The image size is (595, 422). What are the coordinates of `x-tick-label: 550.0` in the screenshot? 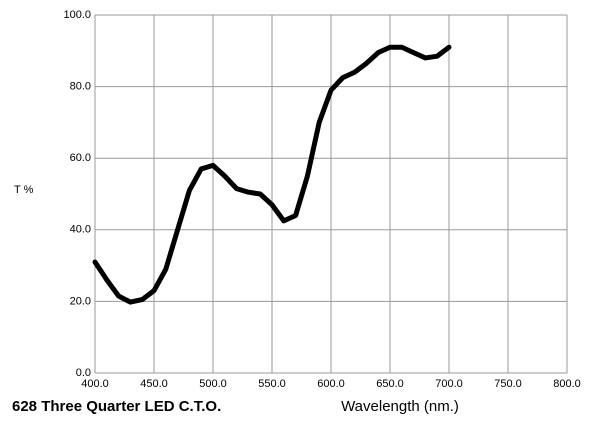 It's located at (272, 384).